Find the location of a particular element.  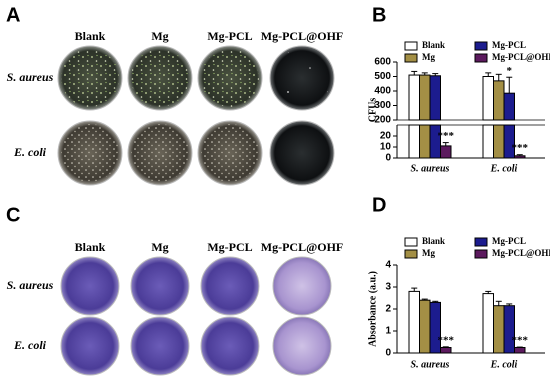

y-tick-label: 3 is located at coordinates (388, 287).